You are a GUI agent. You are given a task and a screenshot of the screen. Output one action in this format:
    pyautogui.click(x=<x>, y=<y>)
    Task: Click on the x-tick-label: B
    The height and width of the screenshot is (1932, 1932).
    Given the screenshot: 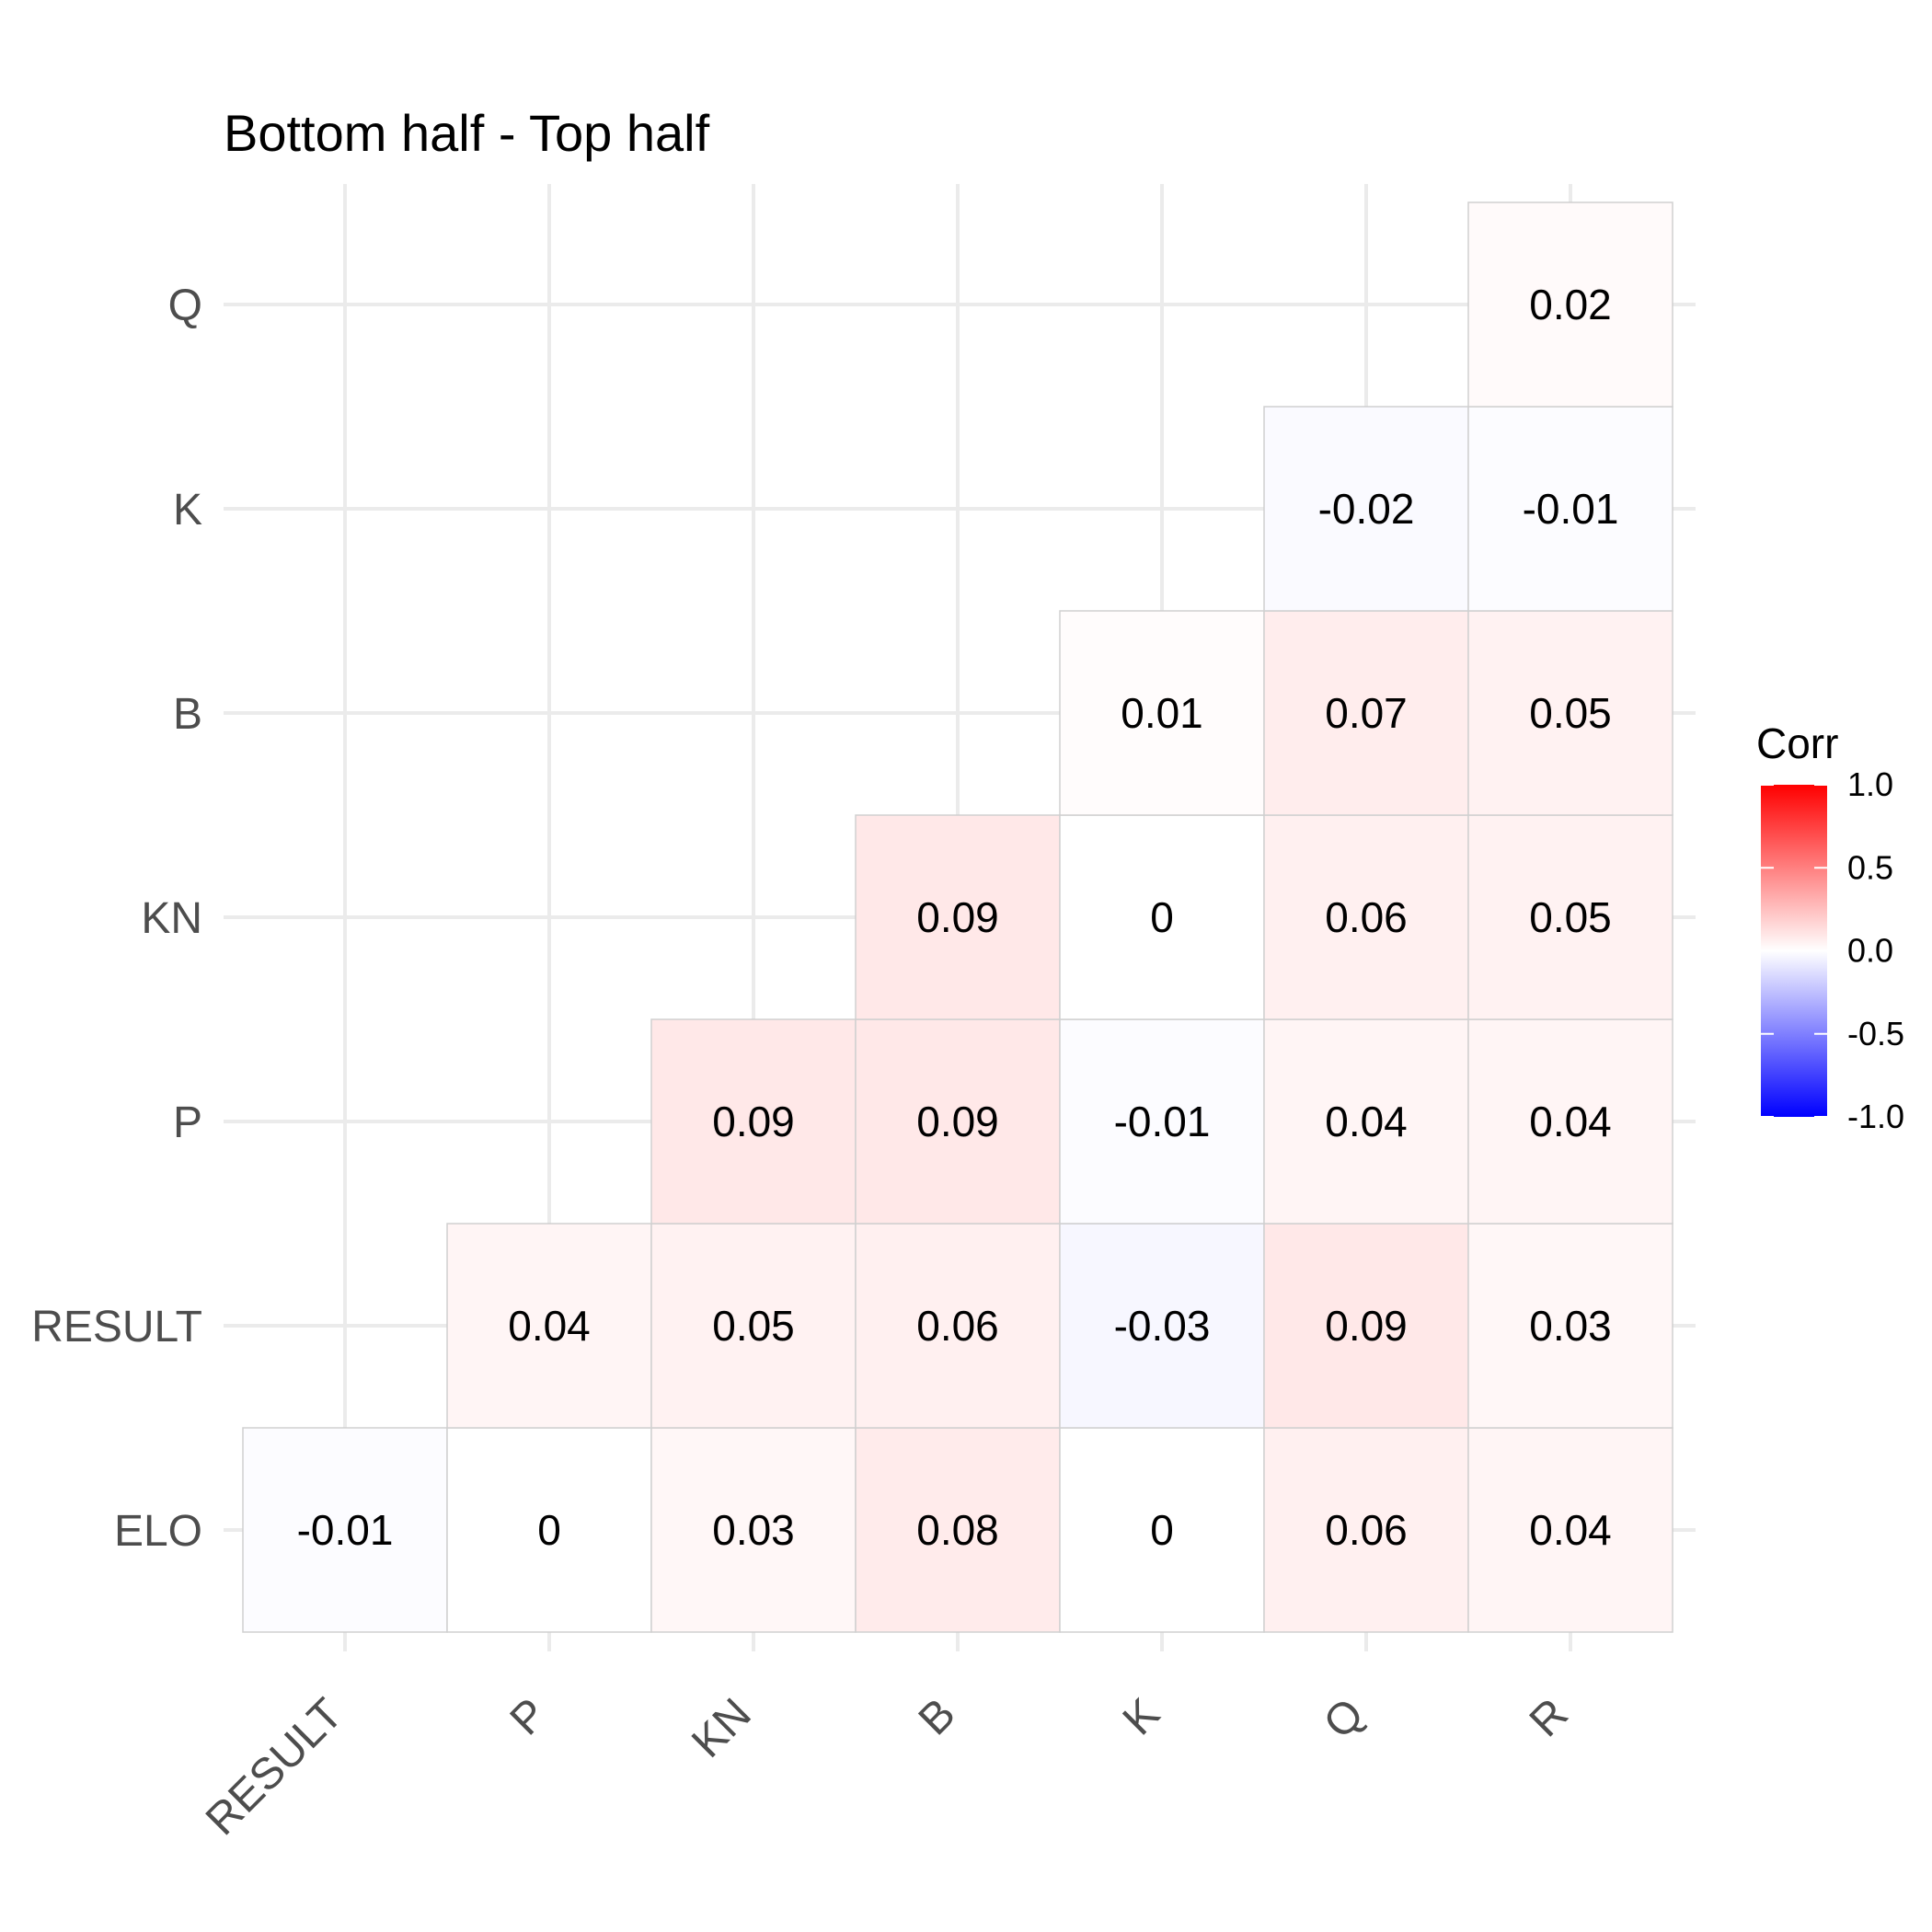 What is the action you would take?
    pyautogui.click(x=937, y=1716)
    